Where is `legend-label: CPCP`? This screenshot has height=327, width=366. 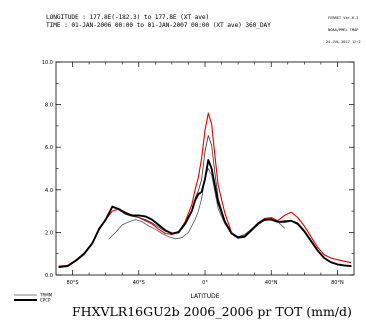 legend-label: CPCP is located at coordinates (45, 300).